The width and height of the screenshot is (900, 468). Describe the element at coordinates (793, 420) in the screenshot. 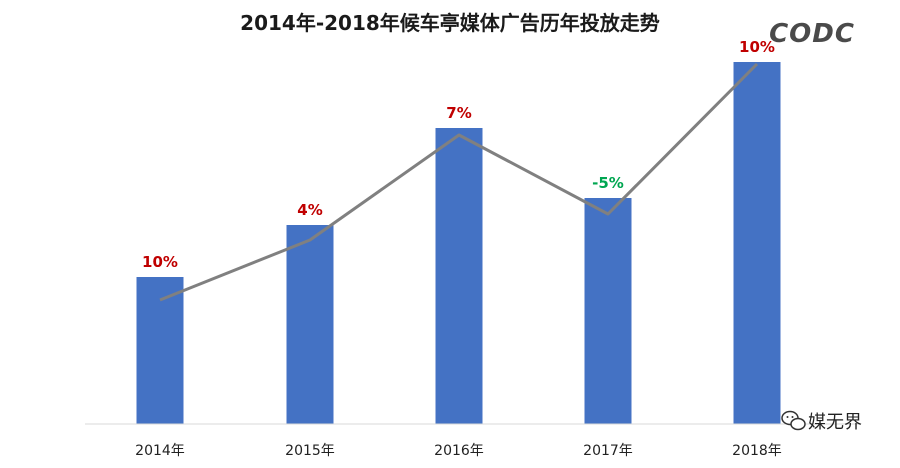

I see `wechat-icon` at that location.